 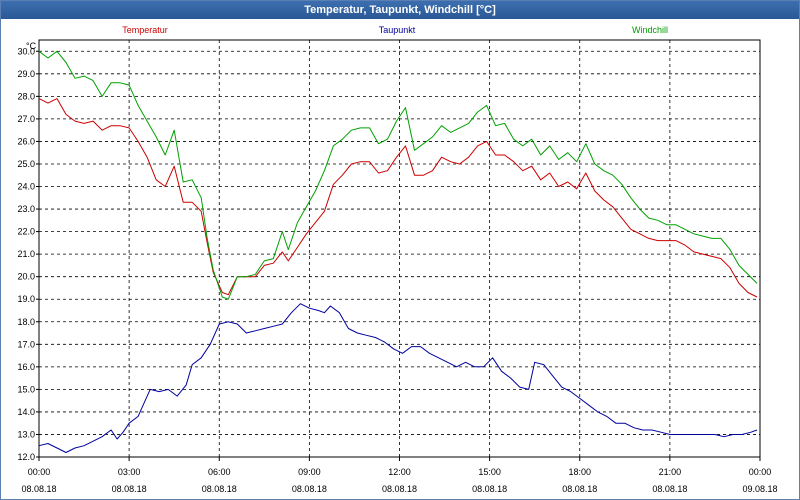 What do you see at coordinates (26, 434) in the screenshot?
I see `y-tick-label: 13.0` at bounding box center [26, 434].